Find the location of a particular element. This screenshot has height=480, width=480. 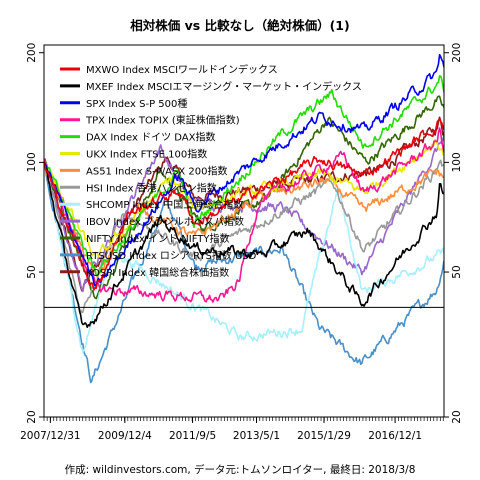

legend-label: NIFTY Index インド NIFTY指数 is located at coordinates (158, 238).